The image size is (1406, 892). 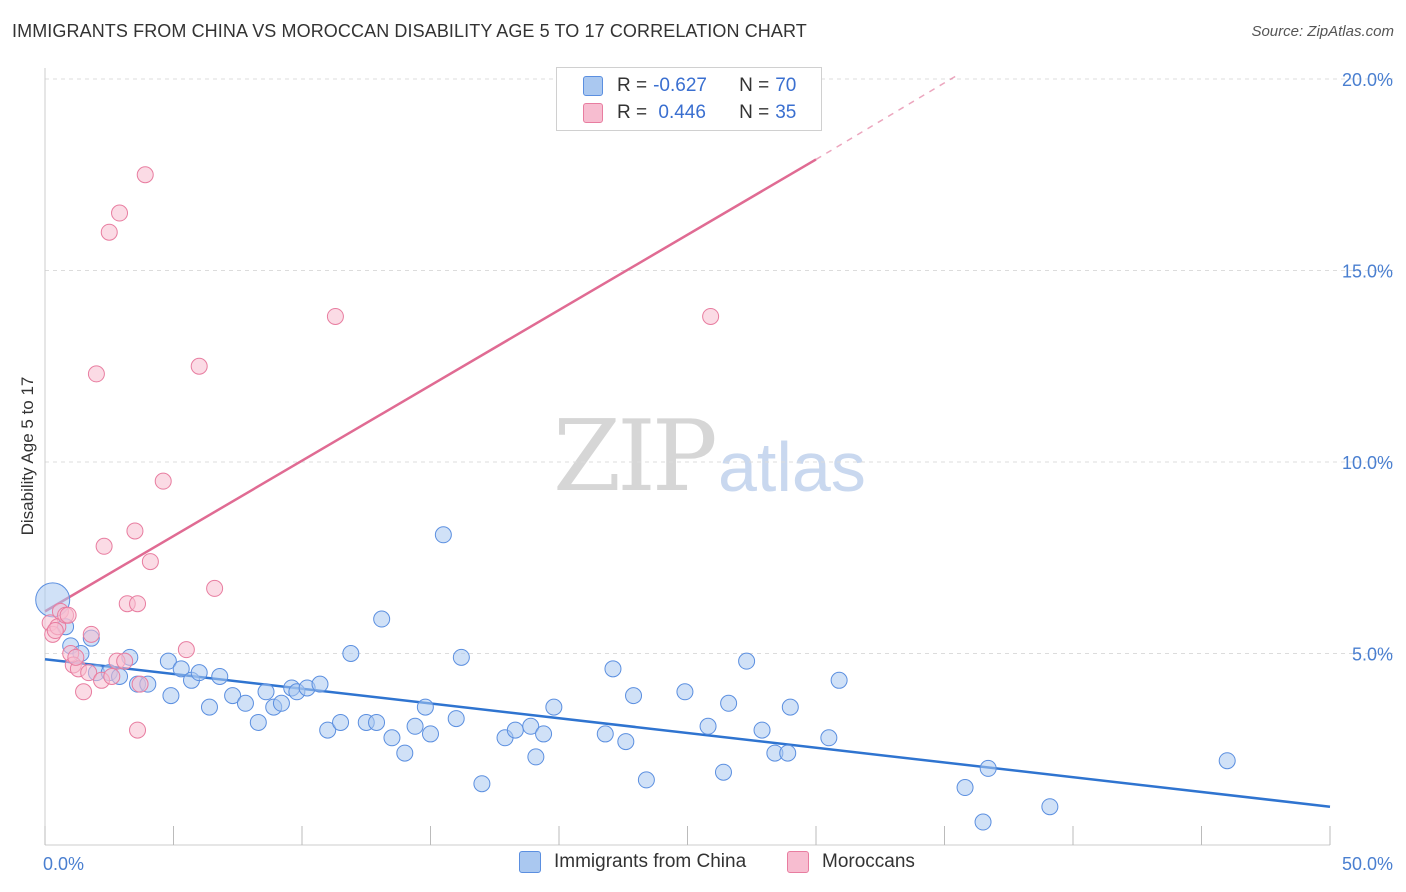 I want to click on bottom-legend-label-moroccans: Moroccans, so click(x=868, y=861).